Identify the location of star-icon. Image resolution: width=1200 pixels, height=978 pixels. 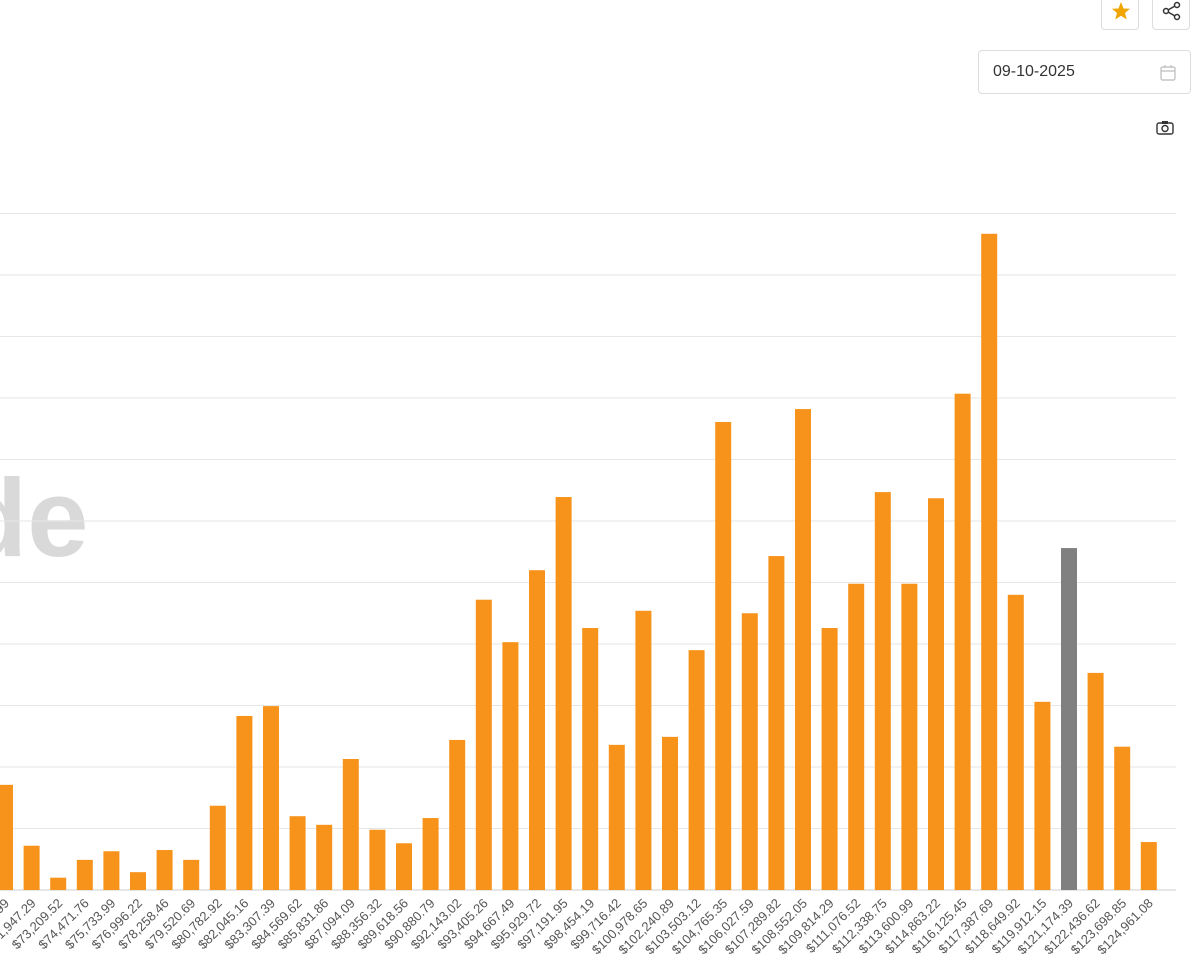
(1121, 11).